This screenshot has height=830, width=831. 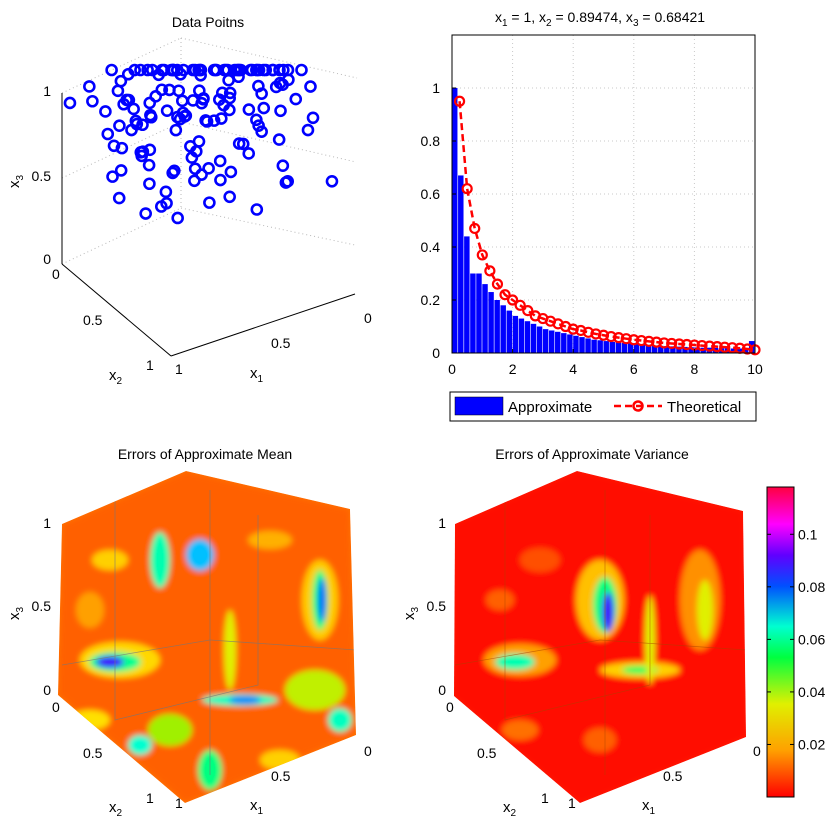 What do you see at coordinates (811, 692) in the screenshot?
I see `colorbar-tick-label: 0.04` at bounding box center [811, 692].